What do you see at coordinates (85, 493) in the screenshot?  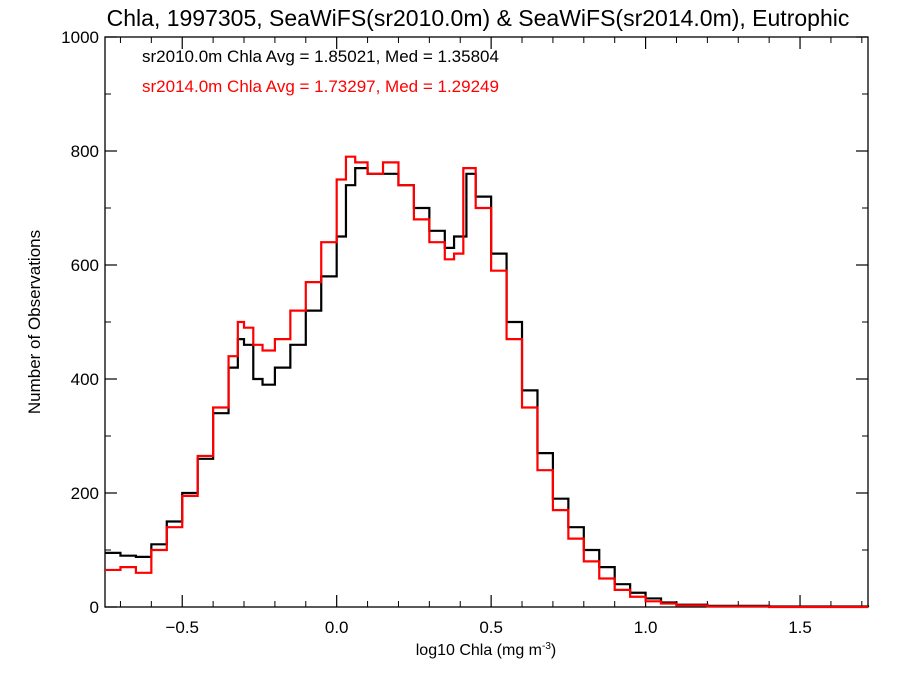 I see `y-tick-label: 200` at bounding box center [85, 493].